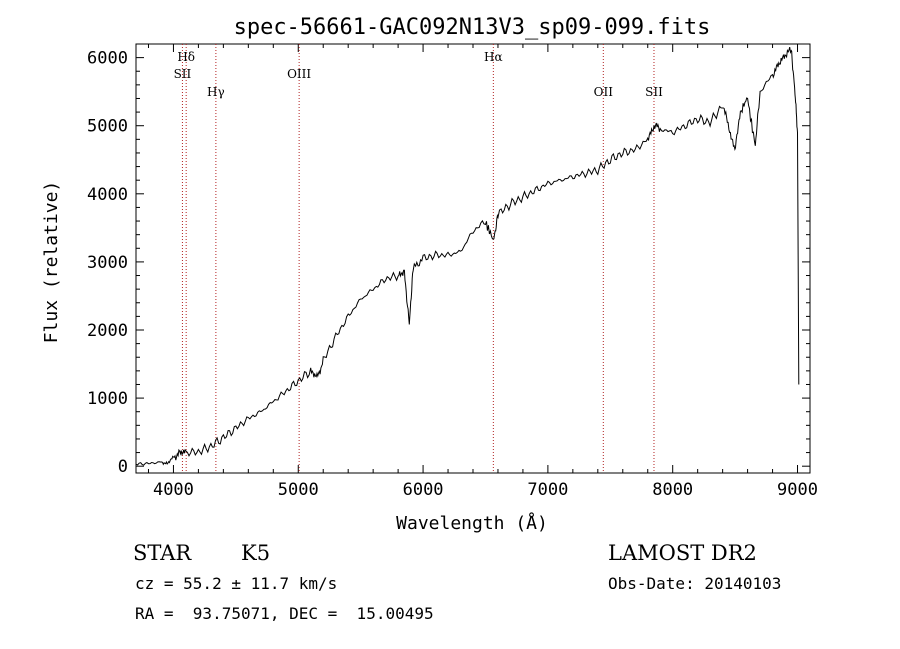  What do you see at coordinates (604, 92) in the screenshot?
I see `spectral-line-label: OII` at bounding box center [604, 92].